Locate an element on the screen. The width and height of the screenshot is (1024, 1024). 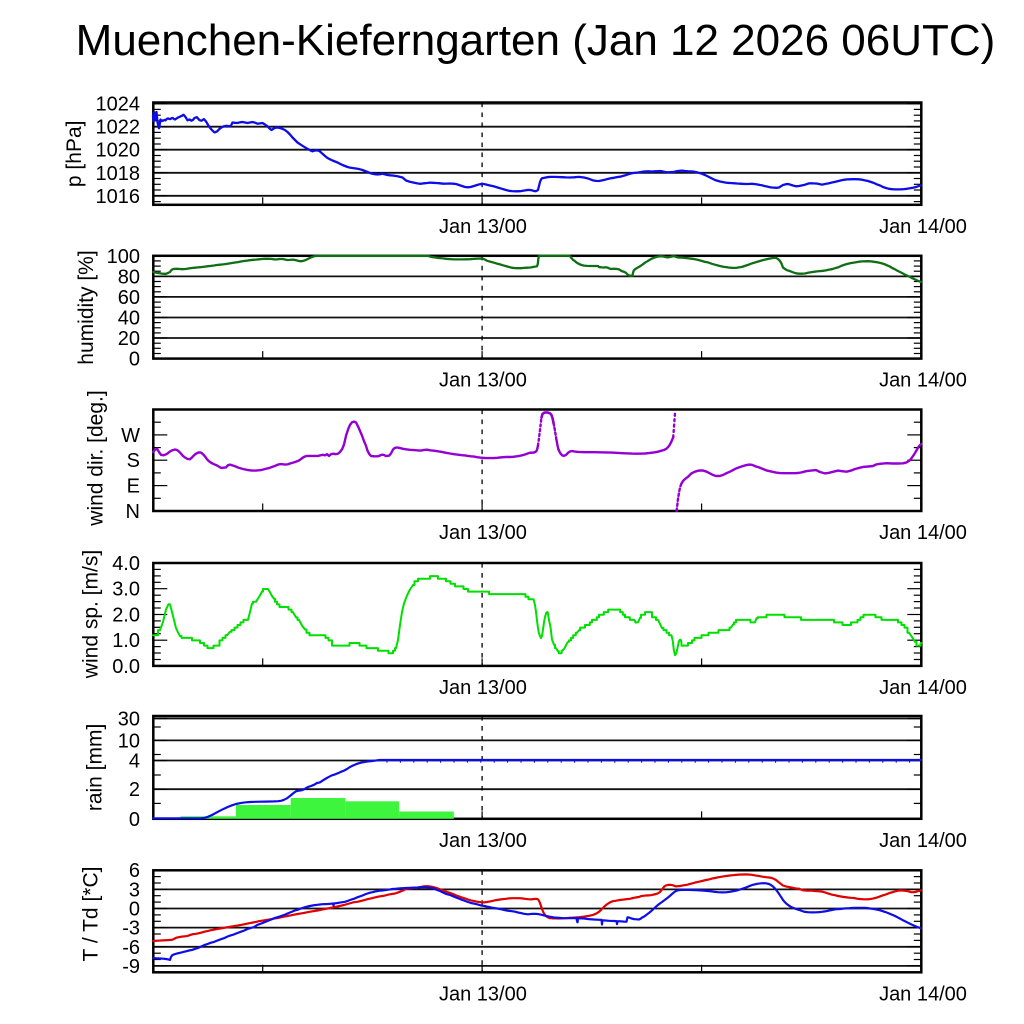
svg-text: 1018 is located at coordinates (118, 174).